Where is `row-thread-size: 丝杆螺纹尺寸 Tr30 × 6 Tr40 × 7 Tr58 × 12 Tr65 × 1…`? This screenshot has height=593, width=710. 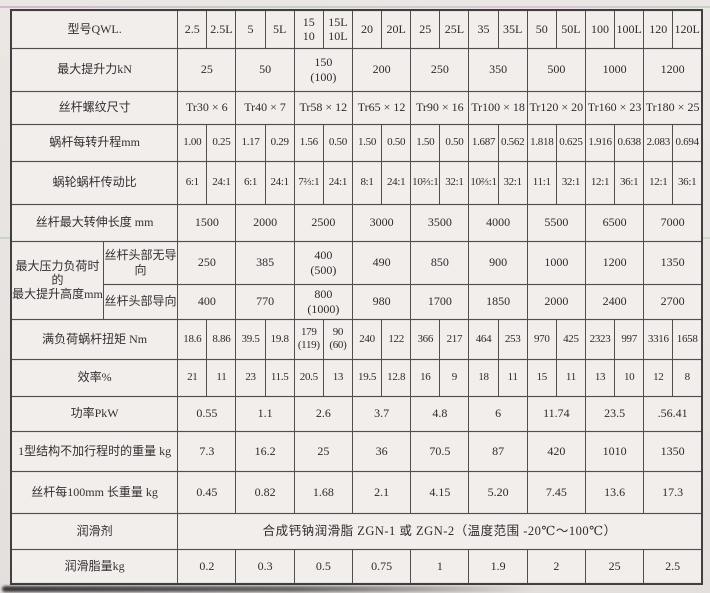
row-thread-size: 丝杆螺纹尺寸 Tr30 × 6 Tr40 × 7 Tr58 × 12 Tr65 × 1… is located at coordinates (356, 107).